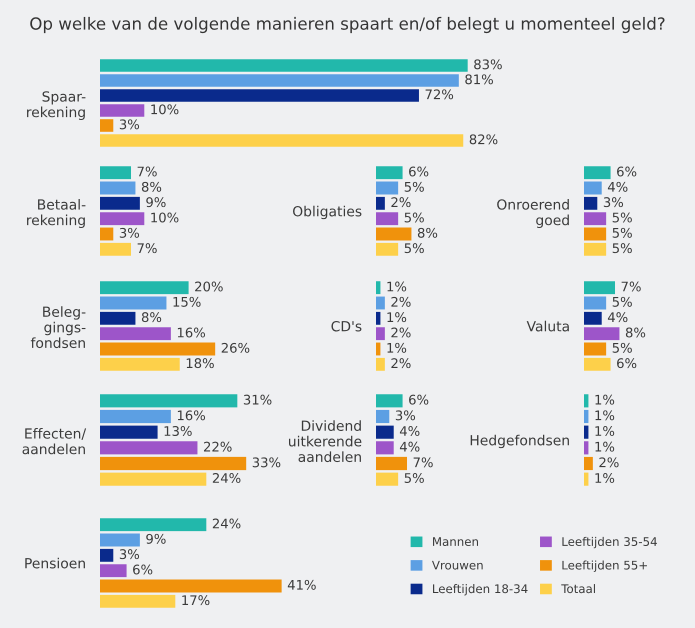  Describe the element at coordinates (196, 600) in the screenshot. I see `data-label: 17%` at that location.